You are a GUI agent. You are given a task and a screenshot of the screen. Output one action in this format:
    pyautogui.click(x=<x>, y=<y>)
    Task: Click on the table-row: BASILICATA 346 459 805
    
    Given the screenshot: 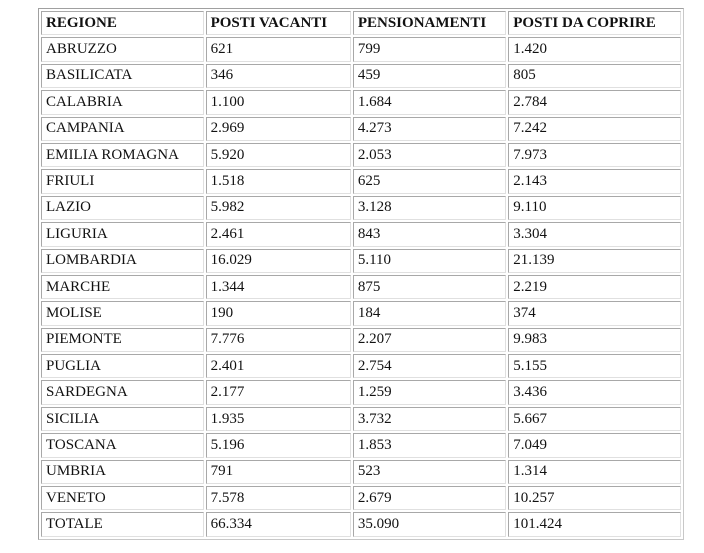 What is the action you would take?
    pyautogui.click(x=361, y=76)
    